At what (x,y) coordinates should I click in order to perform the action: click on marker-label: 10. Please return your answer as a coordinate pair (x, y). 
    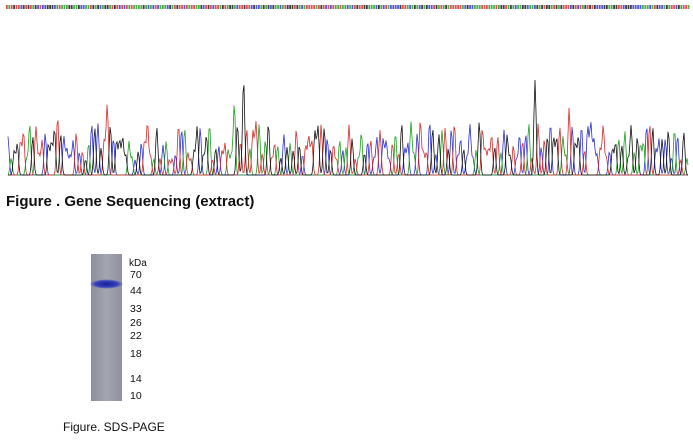
    Looking at the image, I should click on (136, 396).